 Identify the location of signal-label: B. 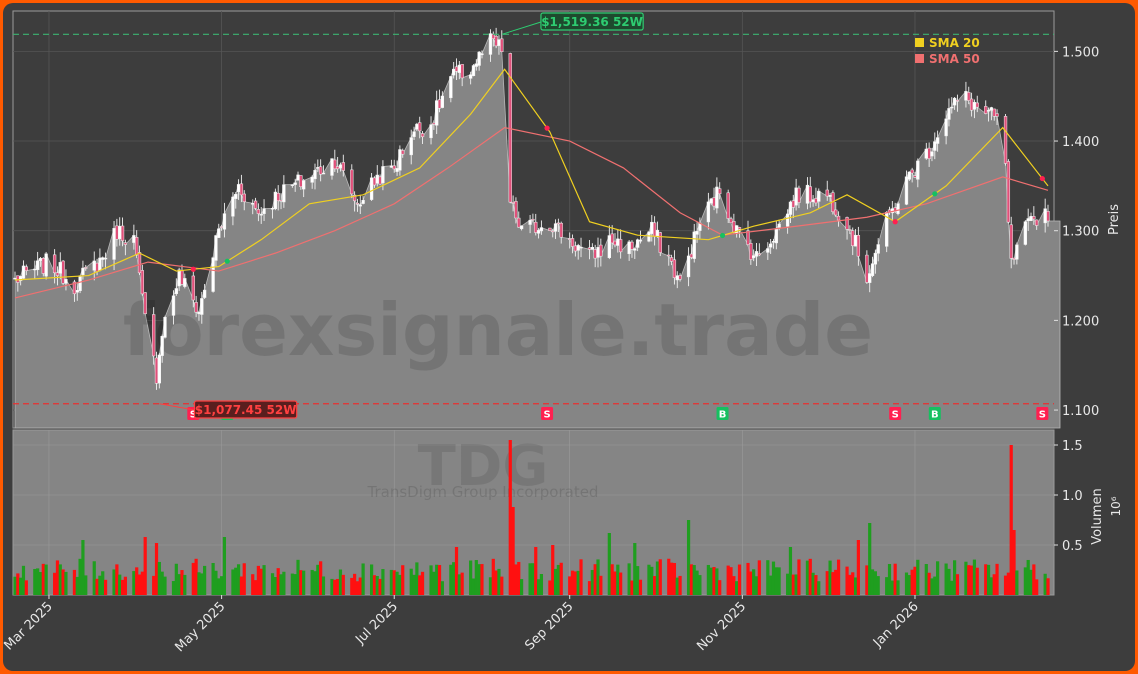
(935, 415).